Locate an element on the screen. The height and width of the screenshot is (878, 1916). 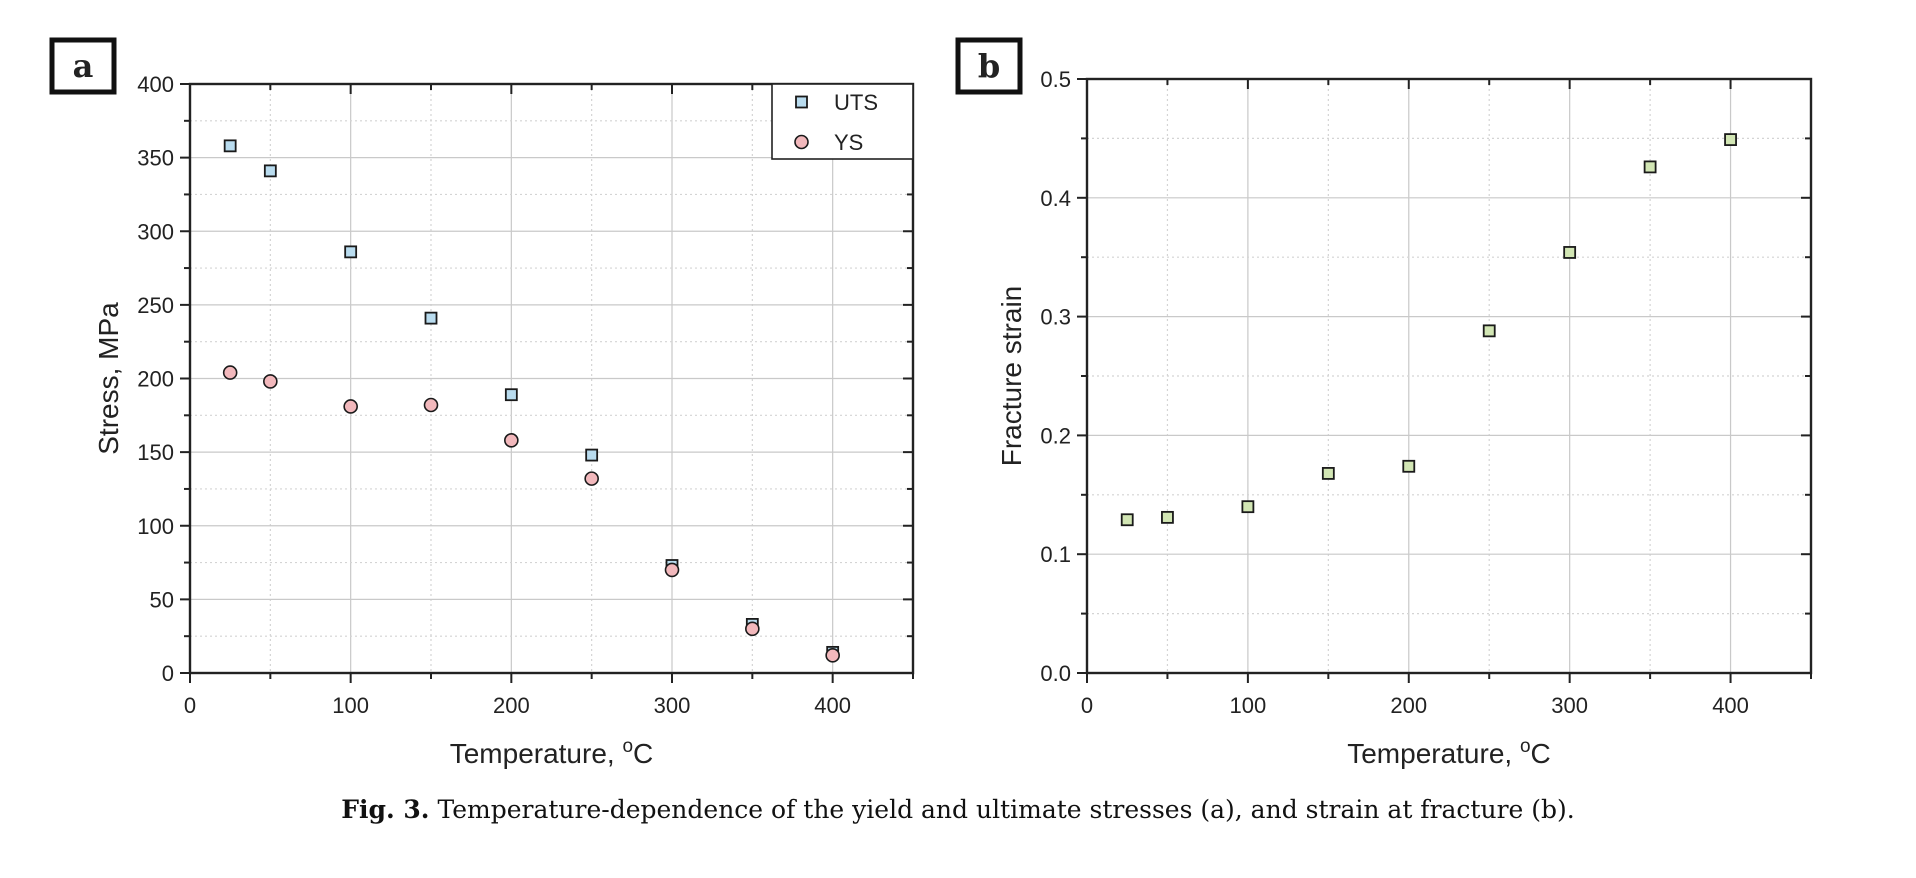
y-tick-label: 100 is located at coordinates (155, 526).